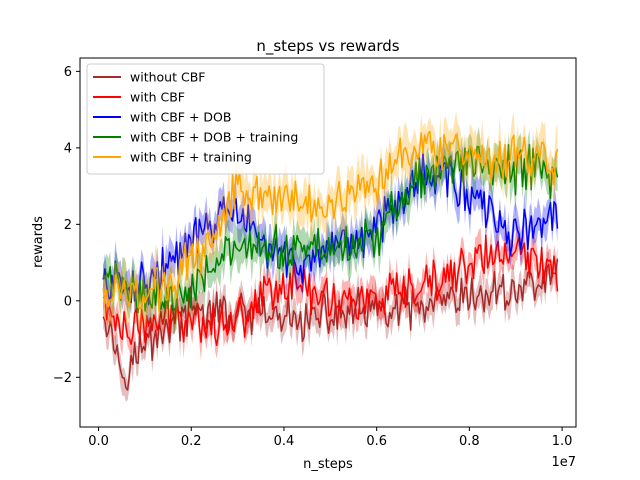 This screenshot has width=640, height=480. What do you see at coordinates (191, 441) in the screenshot?
I see `x-tick-label: 0.2` at bounding box center [191, 441].